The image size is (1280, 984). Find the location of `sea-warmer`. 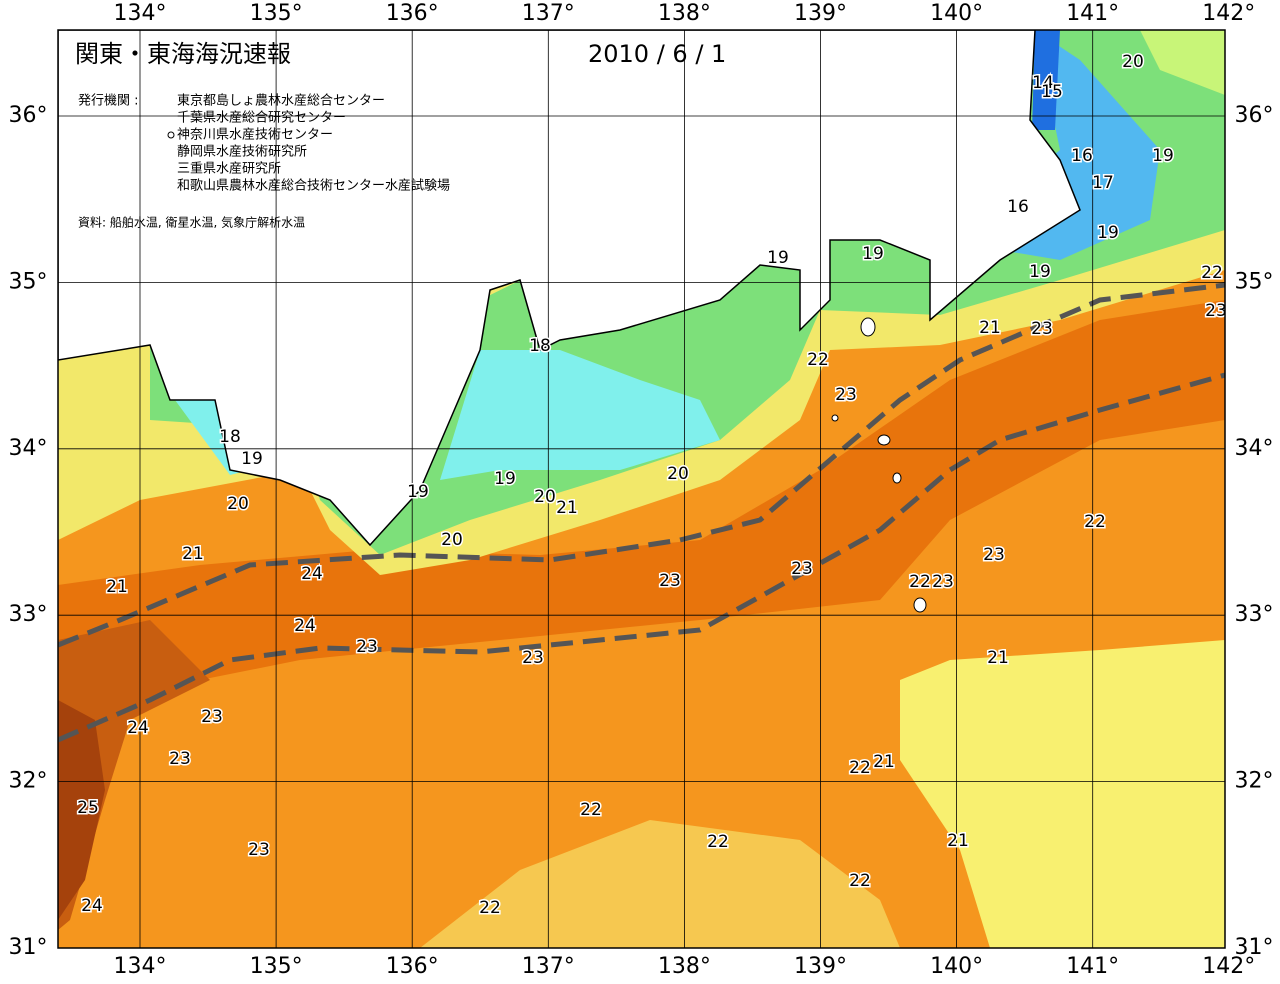

sea-warmer is located at coordinates (134, 775).